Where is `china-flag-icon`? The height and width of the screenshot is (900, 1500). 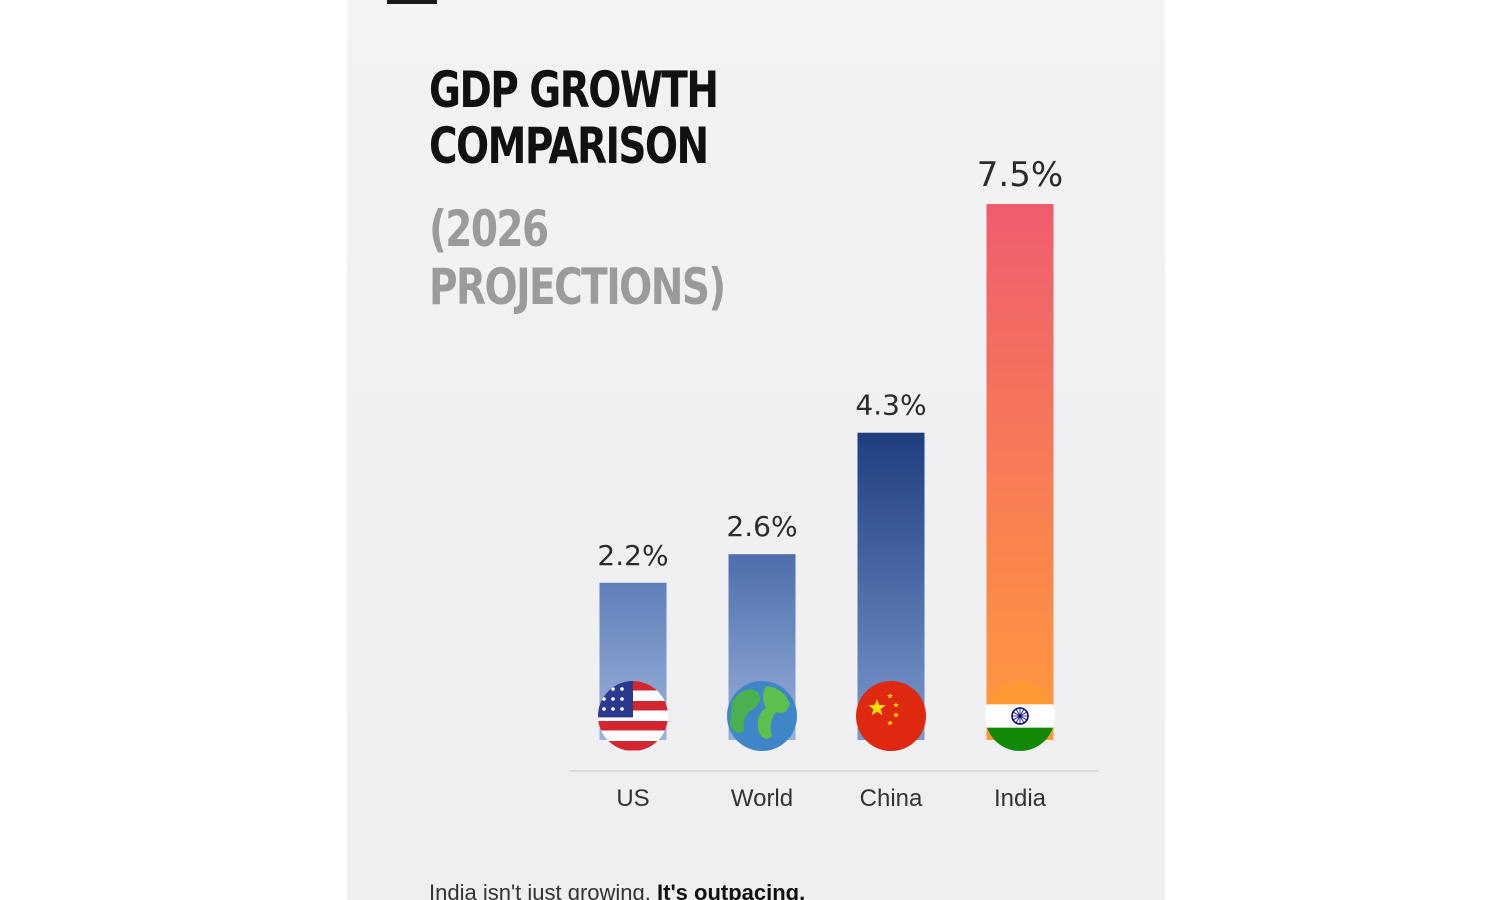
china-flag-icon is located at coordinates (891, 716).